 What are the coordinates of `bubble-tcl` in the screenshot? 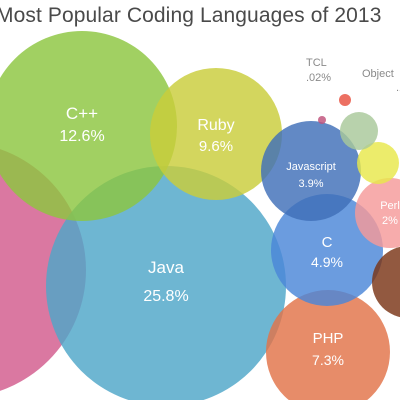 It's located at (322, 120).